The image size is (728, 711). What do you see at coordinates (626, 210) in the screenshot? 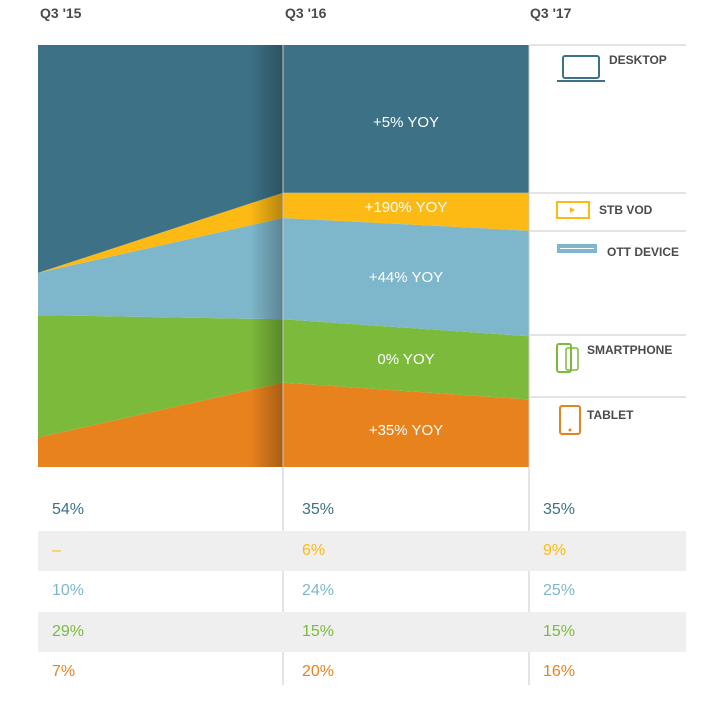
I see `legend-stb-vod: STB VOD` at bounding box center [626, 210].